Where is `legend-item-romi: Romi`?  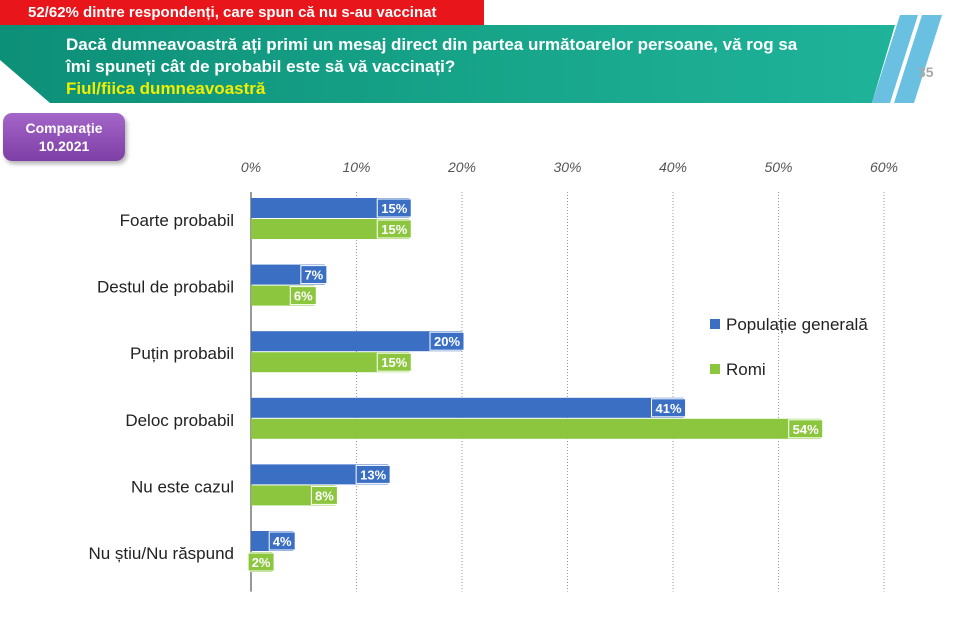
legend-item-romi: Romi is located at coordinates (738, 370).